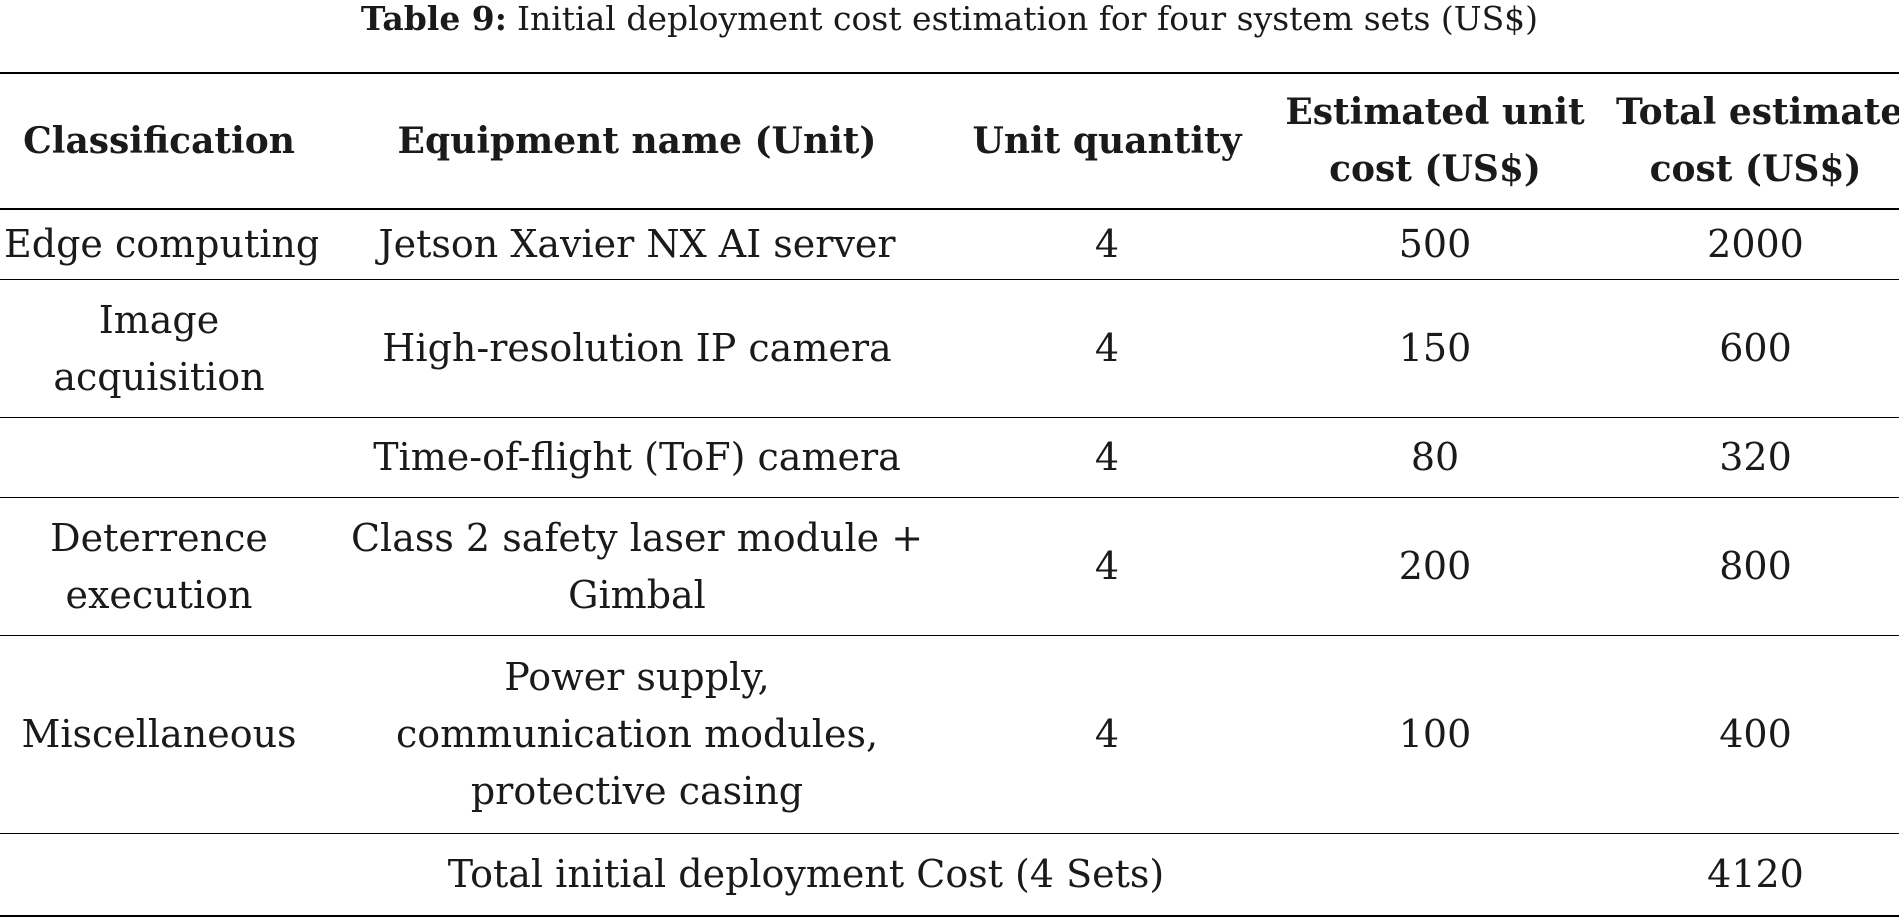 This screenshot has width=1899, height=917. What do you see at coordinates (1435, 348) in the screenshot?
I see `cell-unit-cost: 150` at bounding box center [1435, 348].